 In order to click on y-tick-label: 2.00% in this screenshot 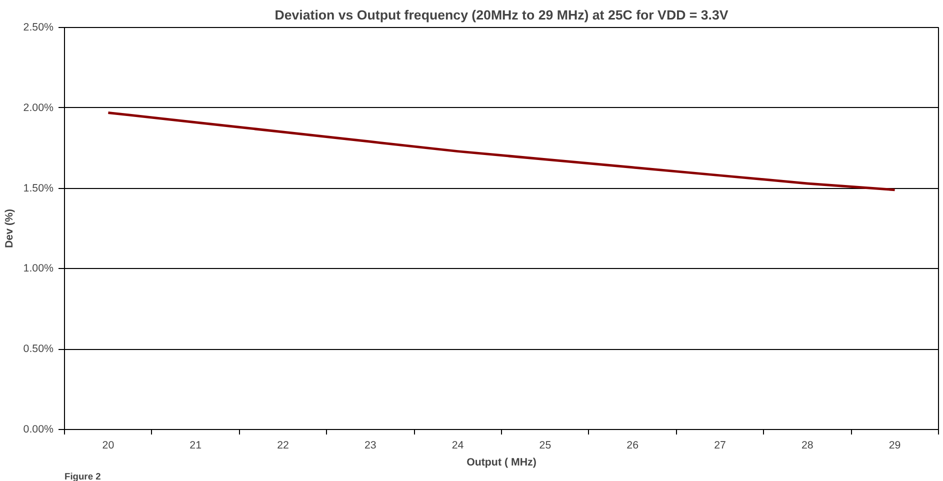, I will do `click(38, 108)`.